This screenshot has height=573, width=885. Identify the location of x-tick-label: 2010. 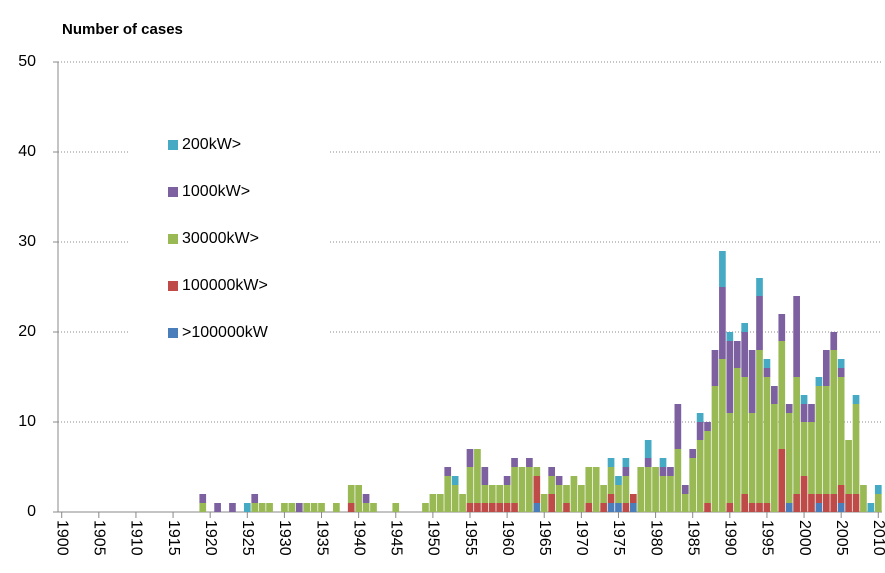
(877, 538).